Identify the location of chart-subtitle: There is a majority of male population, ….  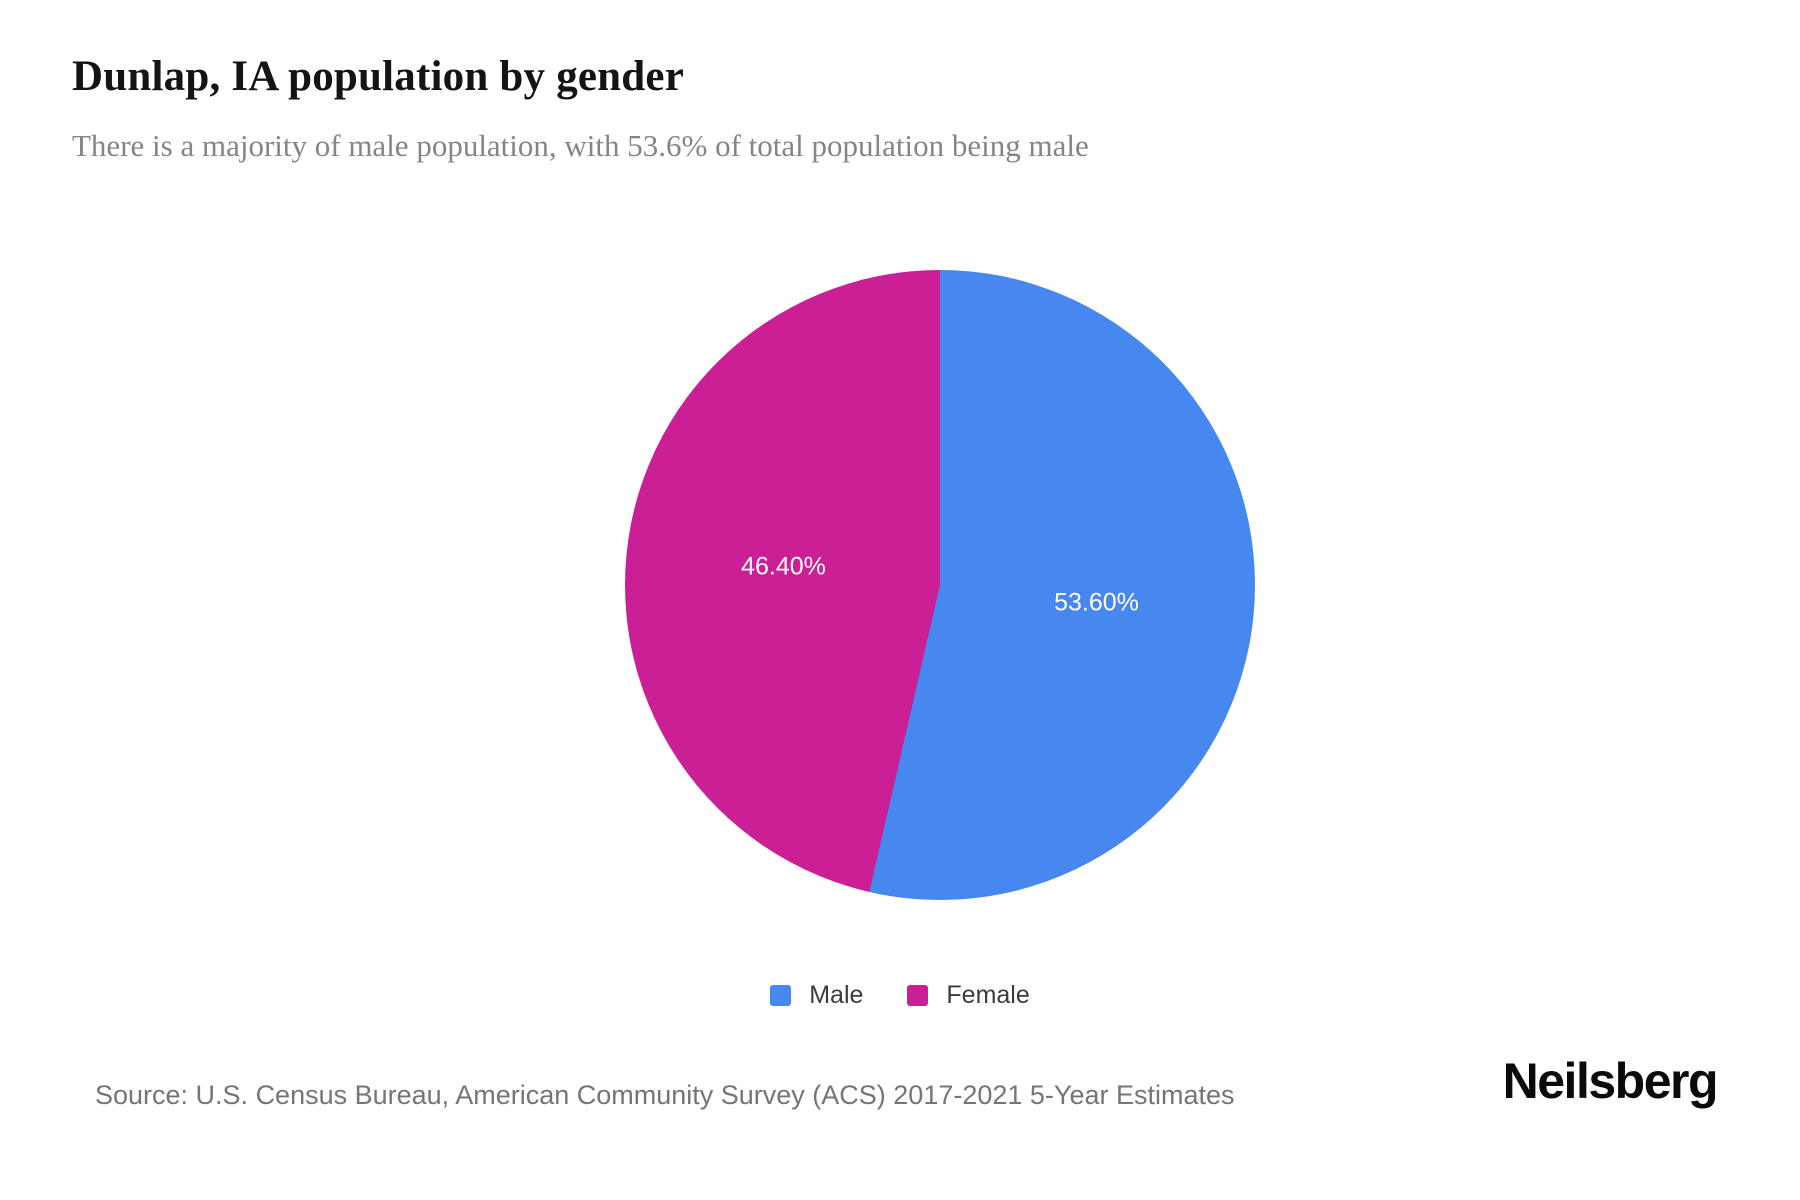
(580, 145).